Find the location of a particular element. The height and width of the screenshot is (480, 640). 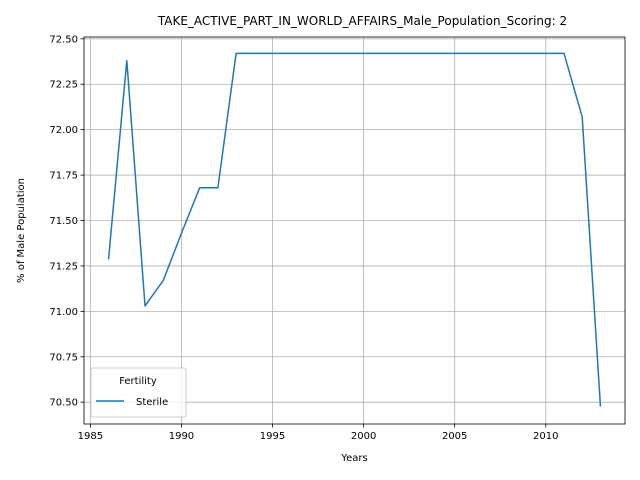

x-tick-label: 2005 is located at coordinates (454, 436).